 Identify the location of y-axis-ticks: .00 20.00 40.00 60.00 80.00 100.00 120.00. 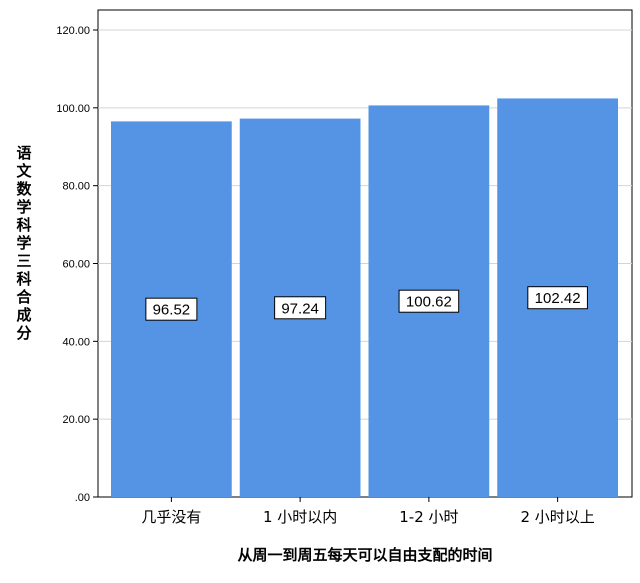
(77, 264).